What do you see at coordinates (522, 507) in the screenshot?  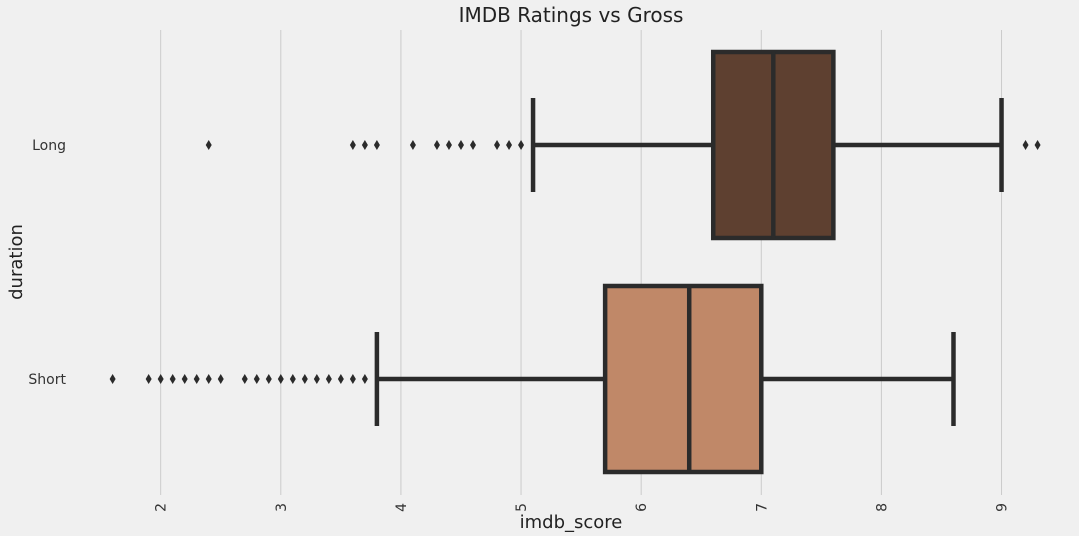 I see `x-tick-label: 5` at bounding box center [522, 507].